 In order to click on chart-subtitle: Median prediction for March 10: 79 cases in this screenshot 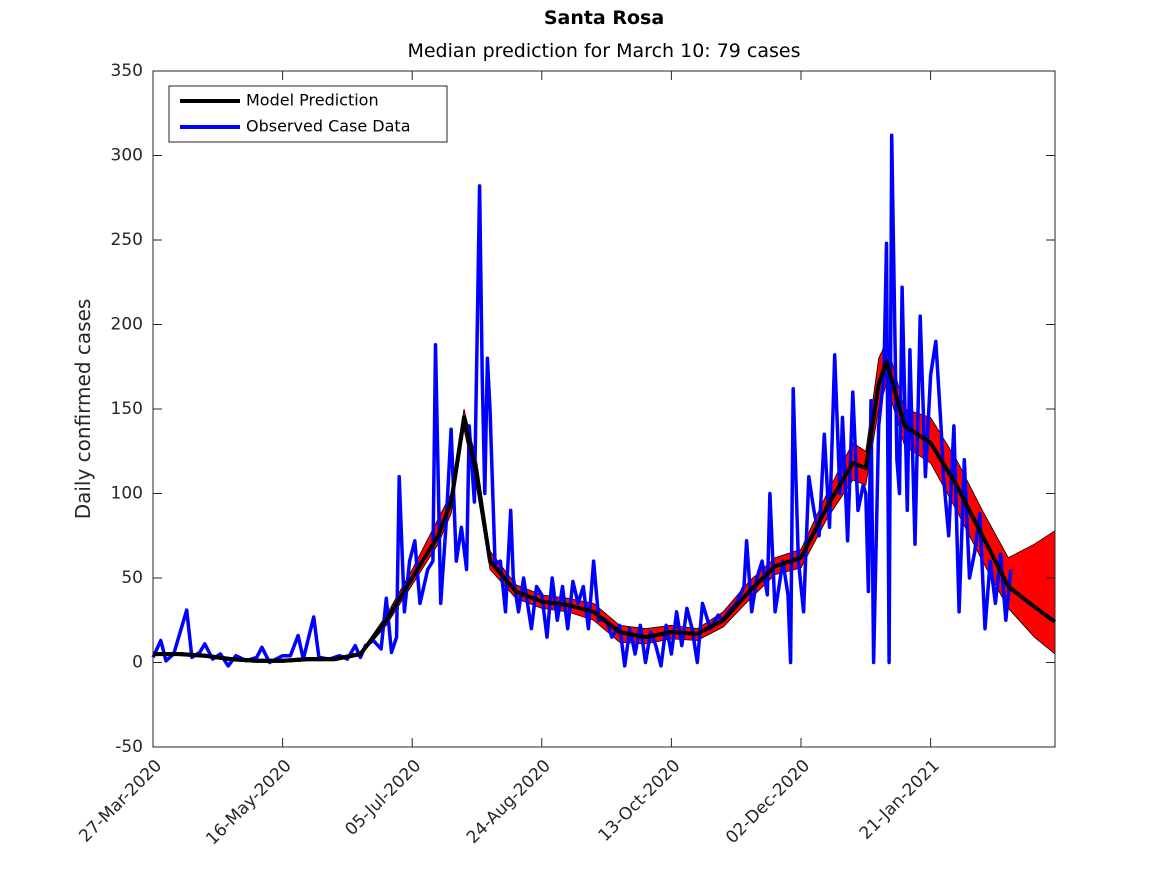, I will do `click(603, 51)`.